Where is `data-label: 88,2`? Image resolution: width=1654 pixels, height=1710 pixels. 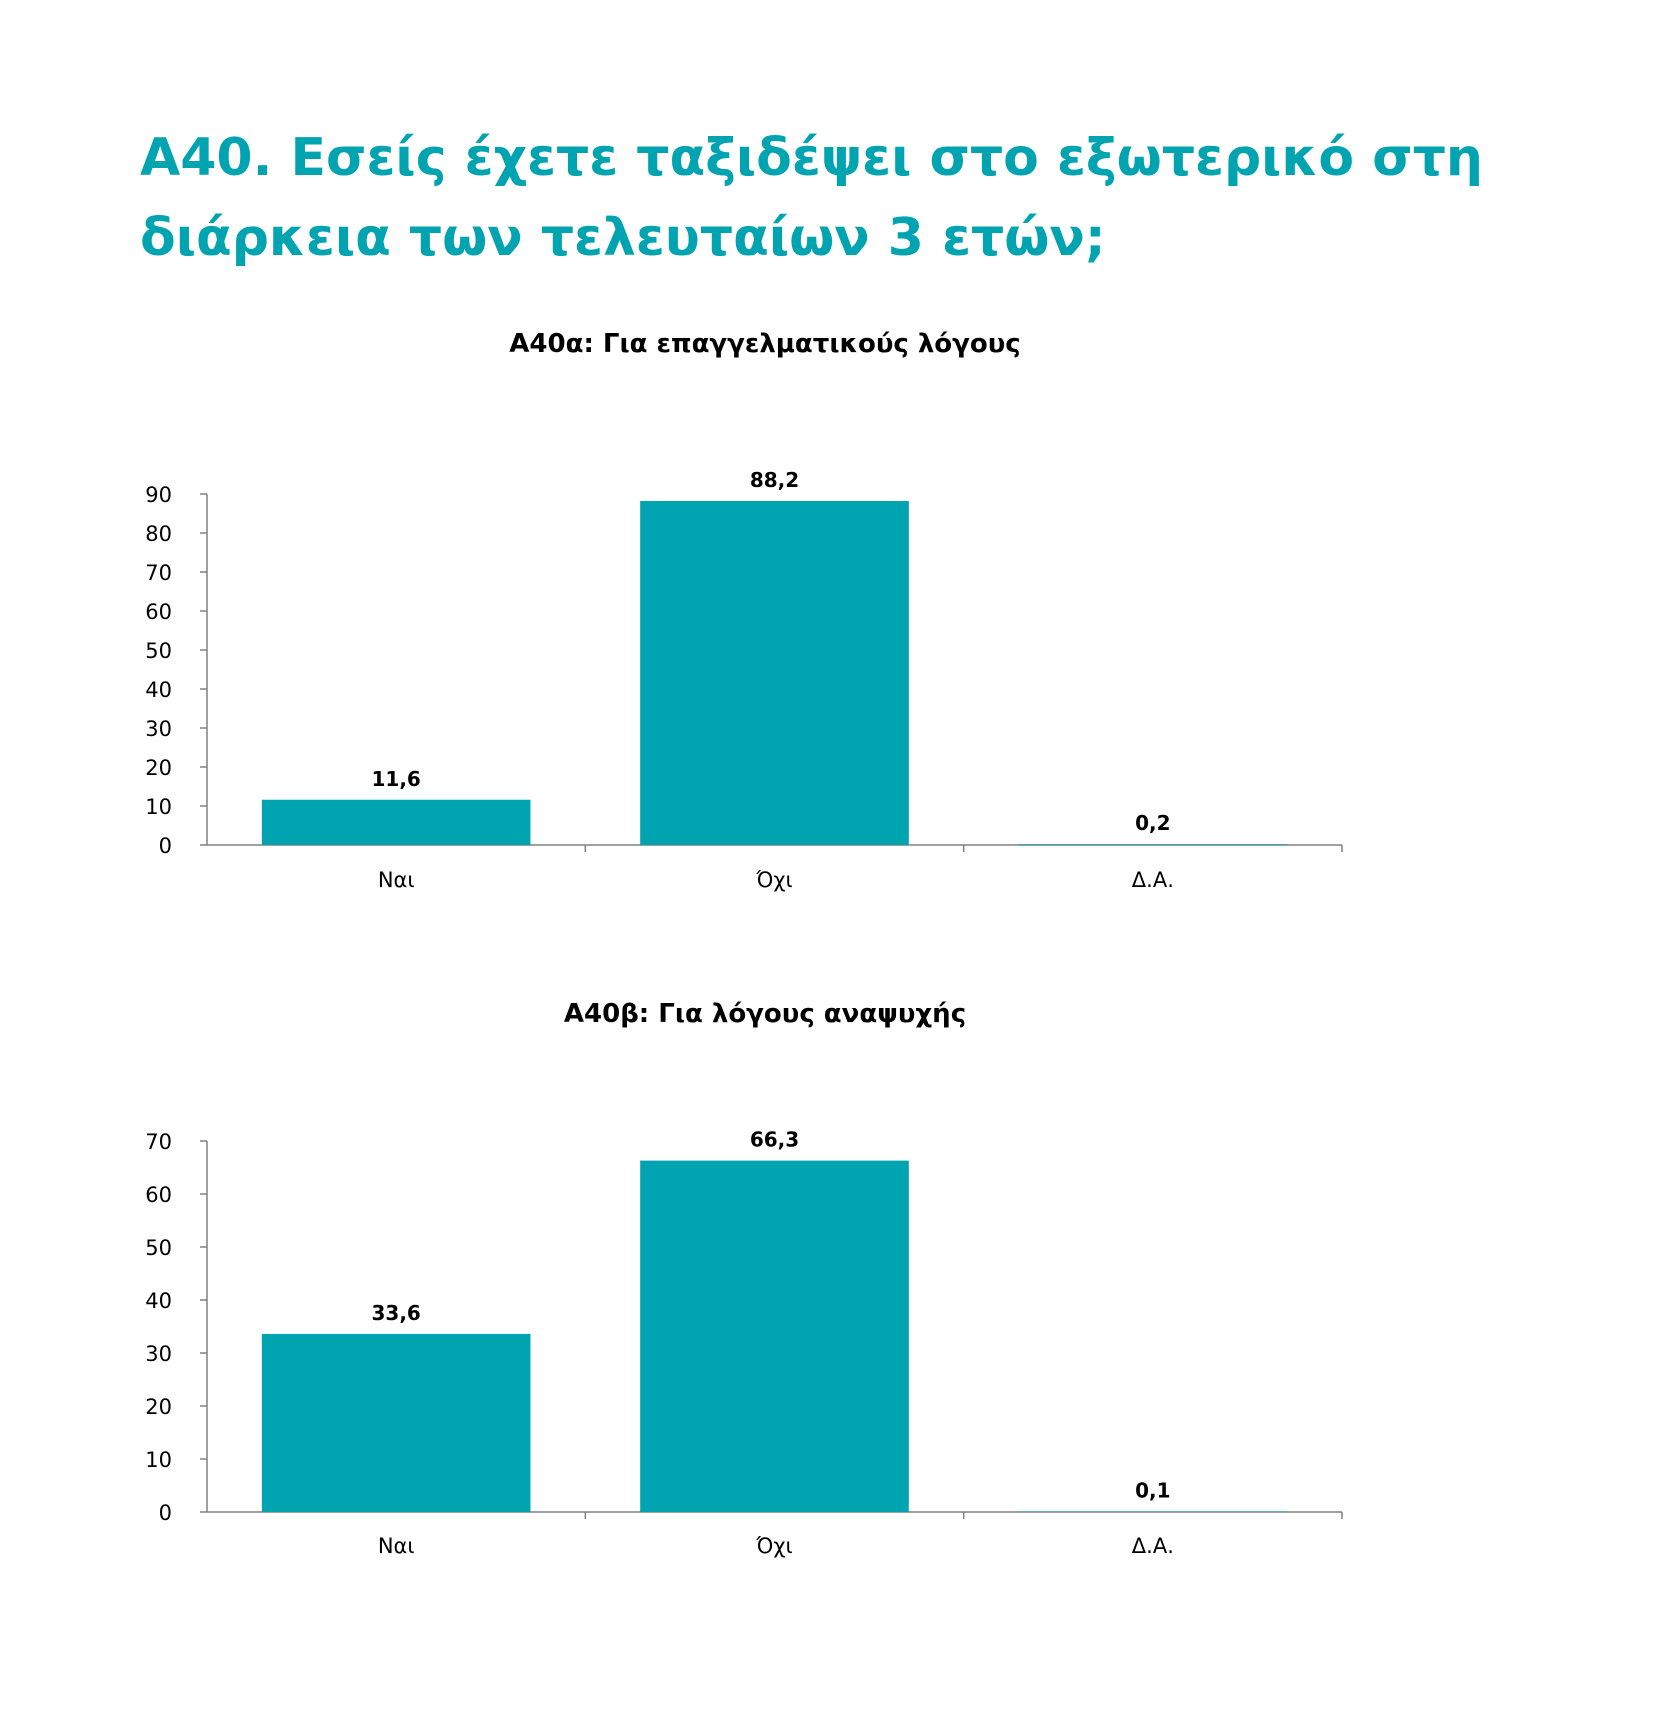
data-label: 88,2 is located at coordinates (774, 480).